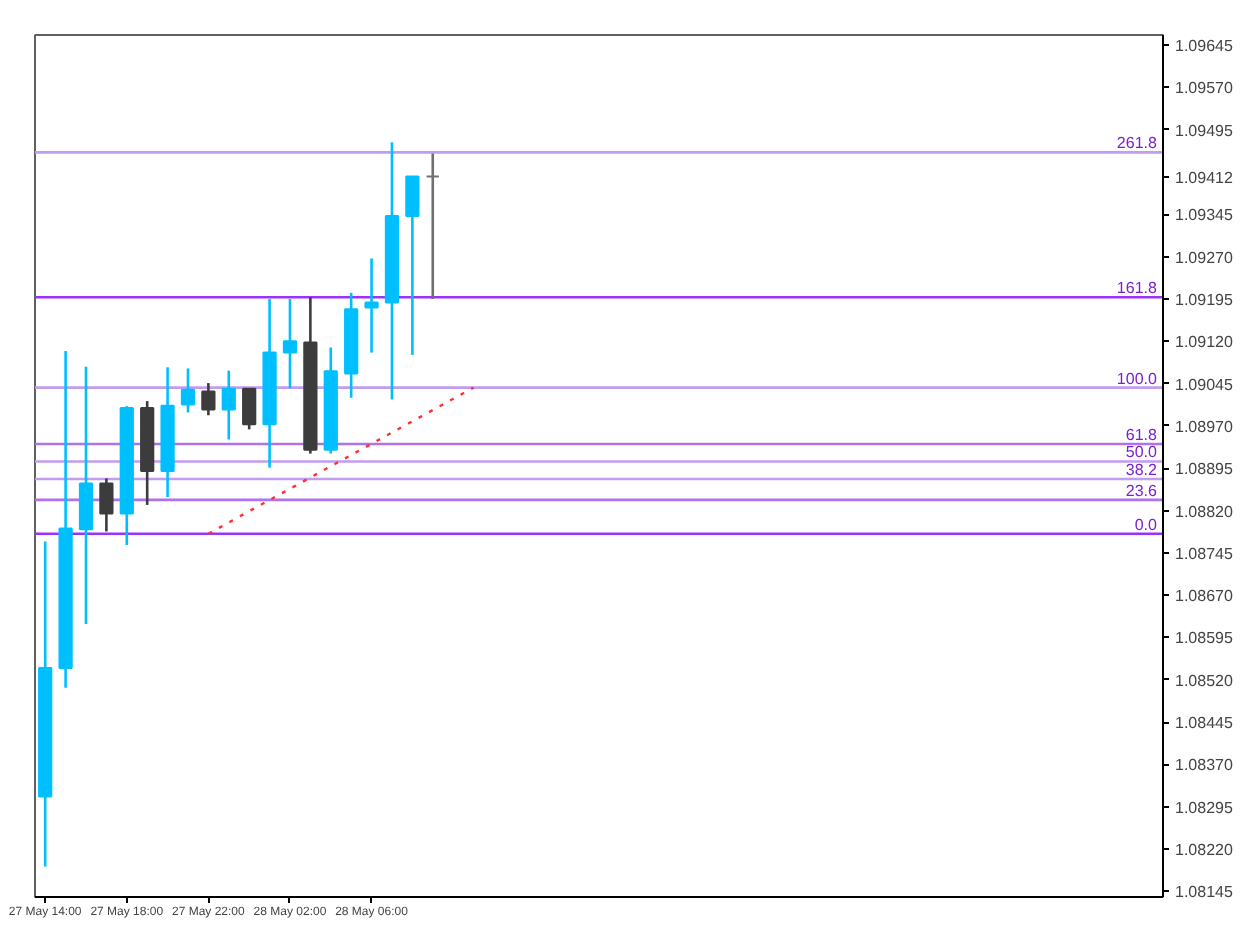 Image resolution: width=1250 pixels, height=952 pixels. What do you see at coordinates (1204, 300) in the screenshot?
I see `y-tick-label: 1.09195` at bounding box center [1204, 300].